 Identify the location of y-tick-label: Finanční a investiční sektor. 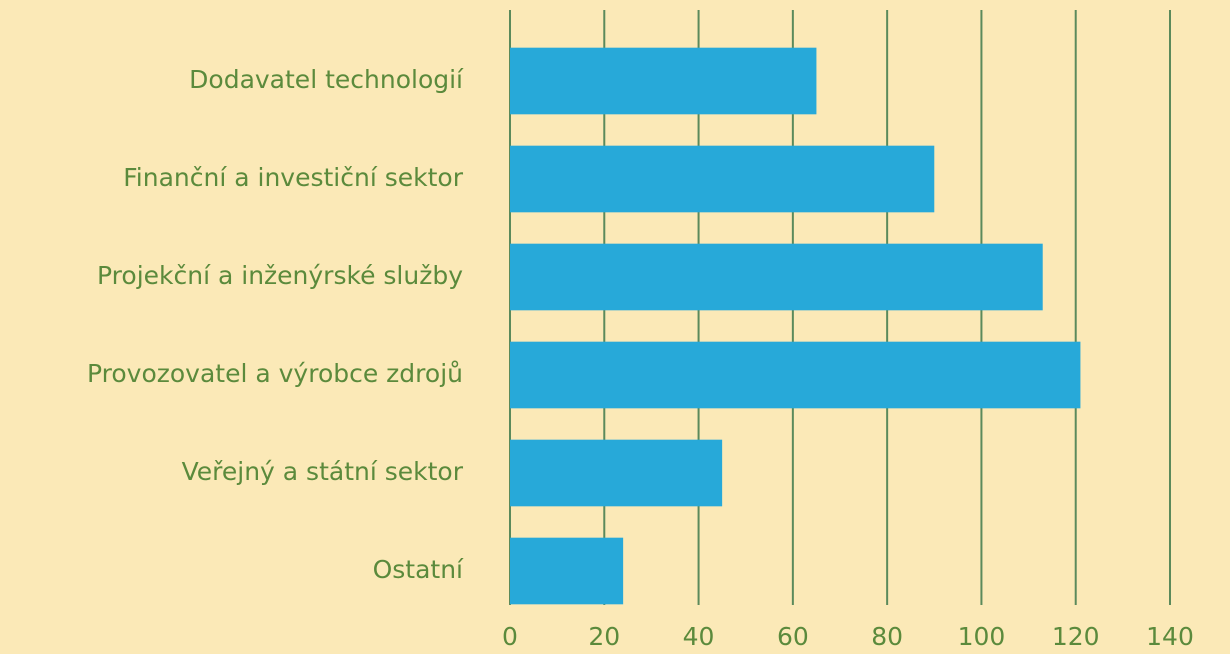
(293, 177).